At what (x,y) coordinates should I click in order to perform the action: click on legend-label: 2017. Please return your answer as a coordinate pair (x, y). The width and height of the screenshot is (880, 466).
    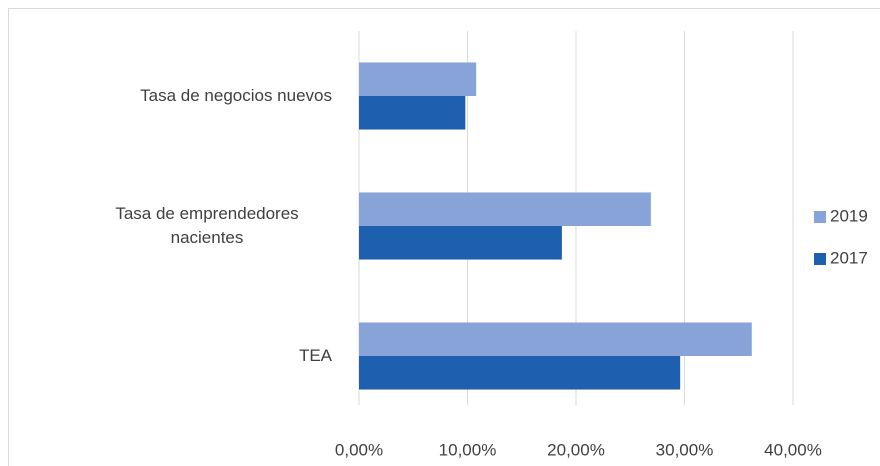
    Looking at the image, I should click on (849, 257).